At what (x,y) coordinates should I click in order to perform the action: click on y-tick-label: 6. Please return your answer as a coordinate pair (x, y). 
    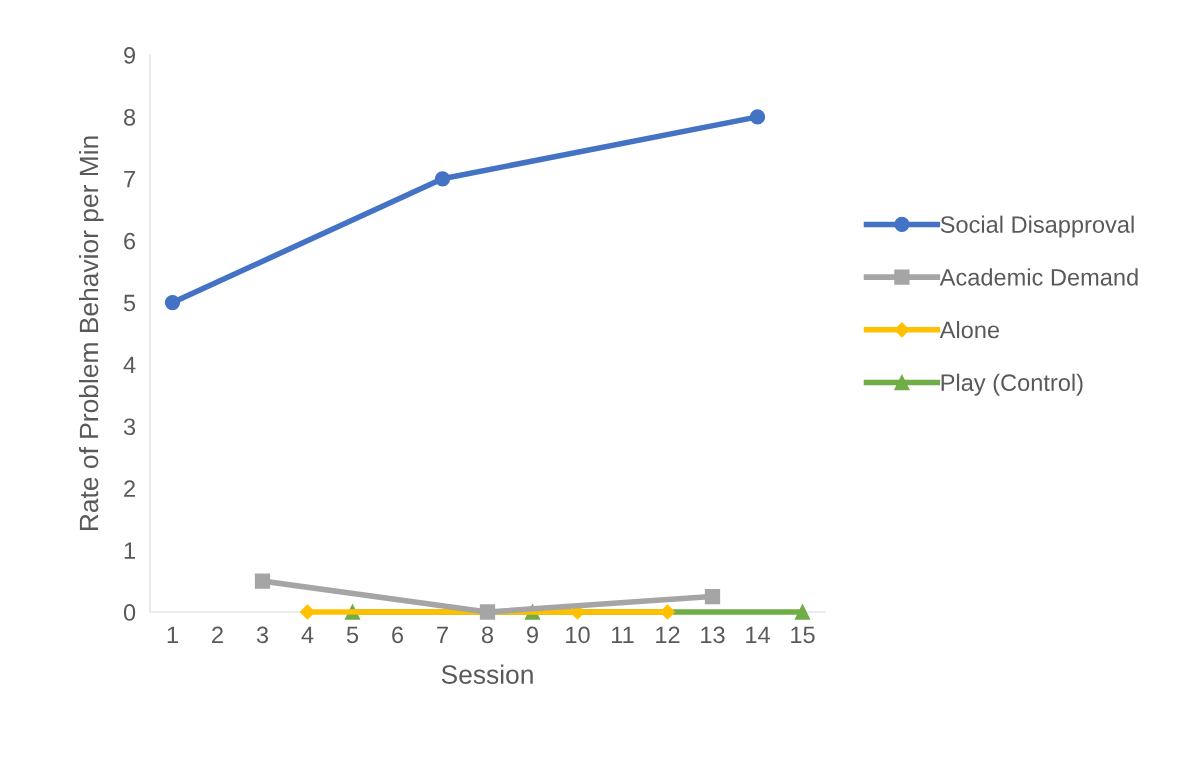
    Looking at the image, I should click on (130, 241).